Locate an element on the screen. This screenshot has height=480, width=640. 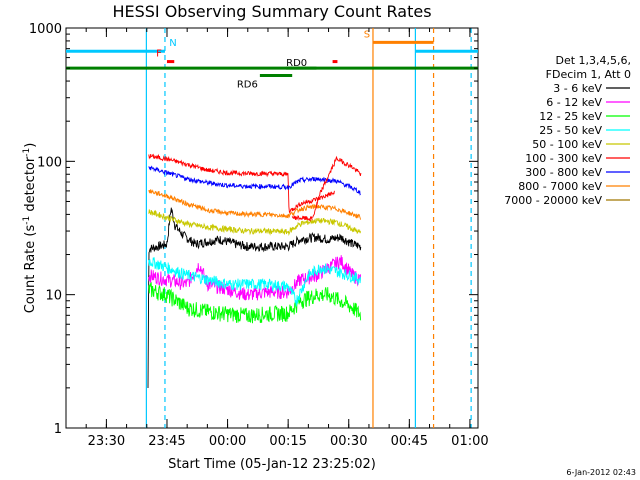
legend-header-line-1: Det 1,3,4,5,6, is located at coordinates (593, 60).